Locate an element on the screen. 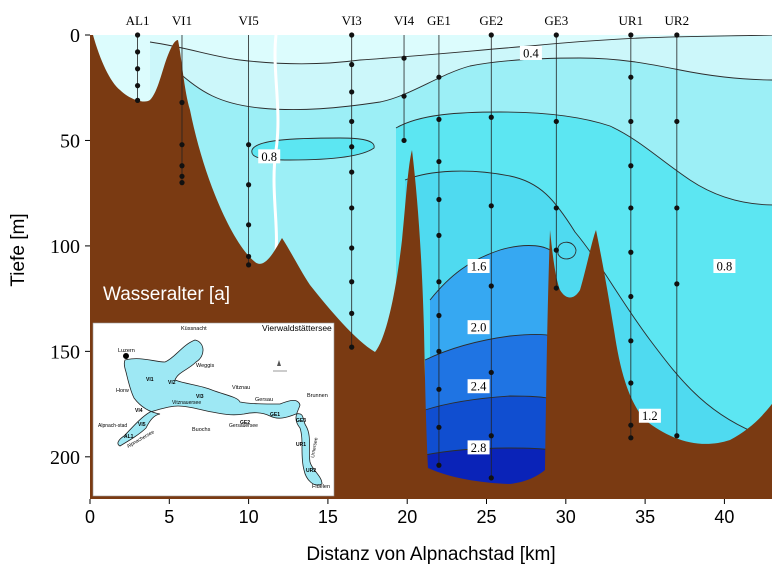 The width and height of the screenshot is (772, 569). inset-lake-shape is located at coordinates (220, 412).